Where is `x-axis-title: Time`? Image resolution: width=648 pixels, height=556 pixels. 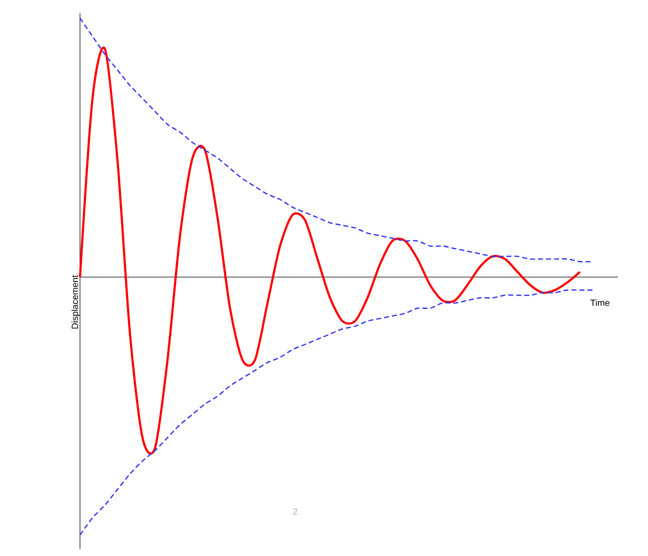
x-axis-title: Time is located at coordinates (600, 302).